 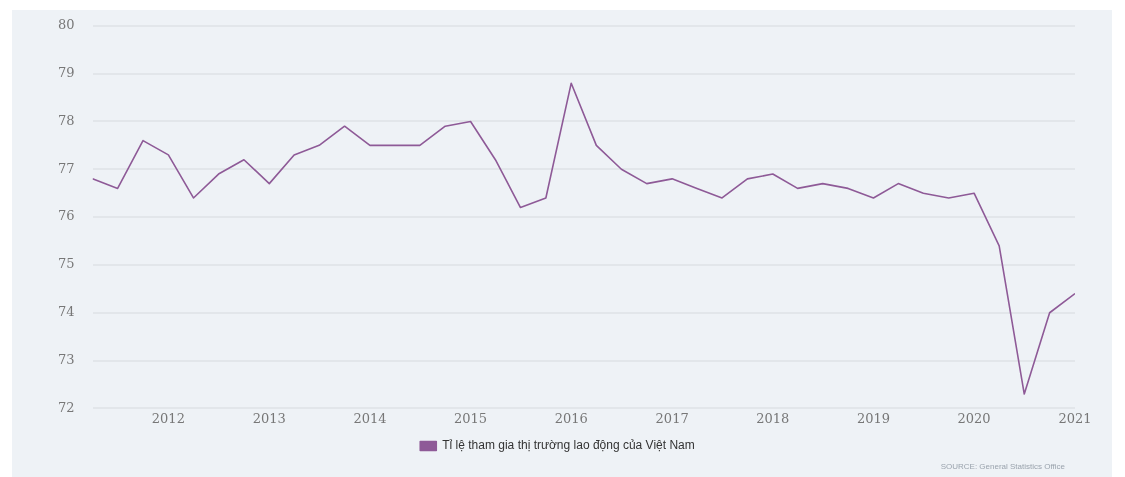 I want to click on x-tick-label: 2017, so click(x=672, y=418).